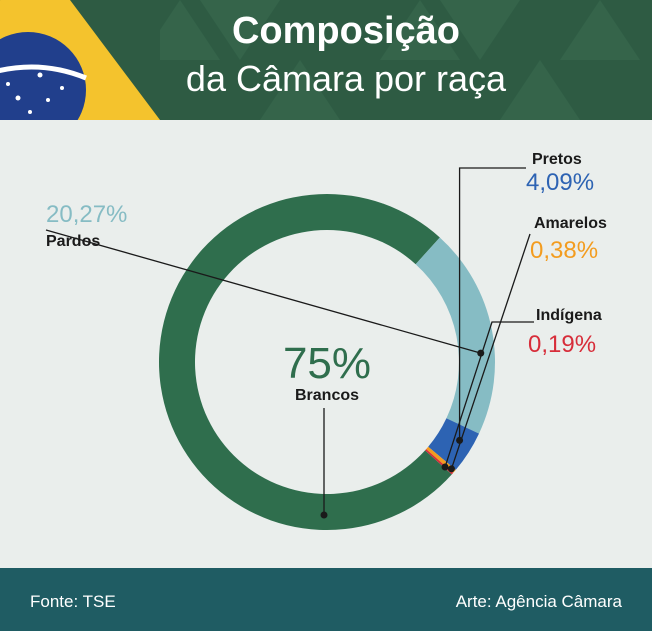  Describe the element at coordinates (86, 214) in the screenshot. I see `label-value-pardos: 20,27%` at that location.